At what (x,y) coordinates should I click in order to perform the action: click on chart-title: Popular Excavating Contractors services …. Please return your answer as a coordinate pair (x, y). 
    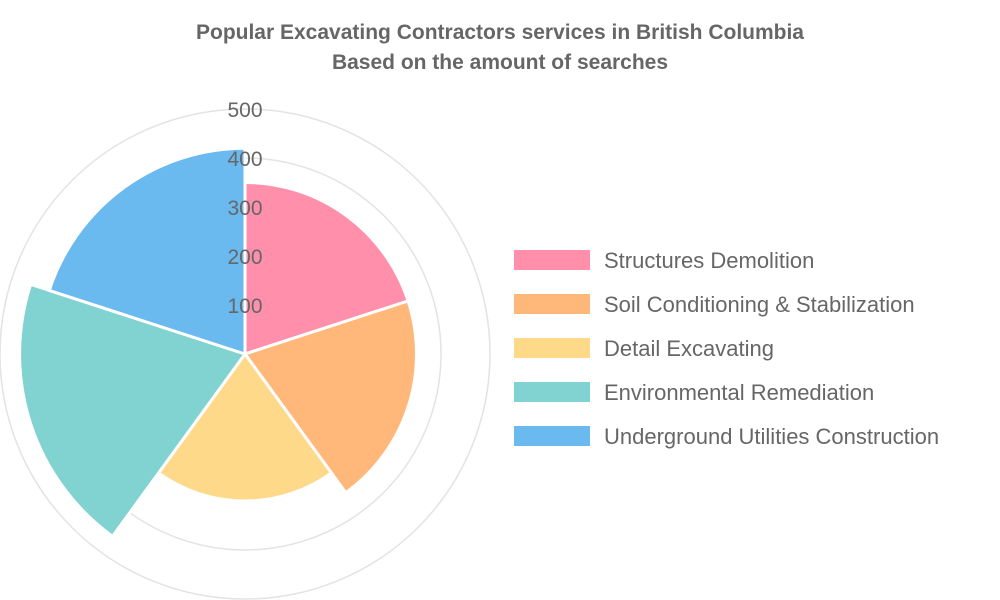
    Looking at the image, I should click on (499, 32).